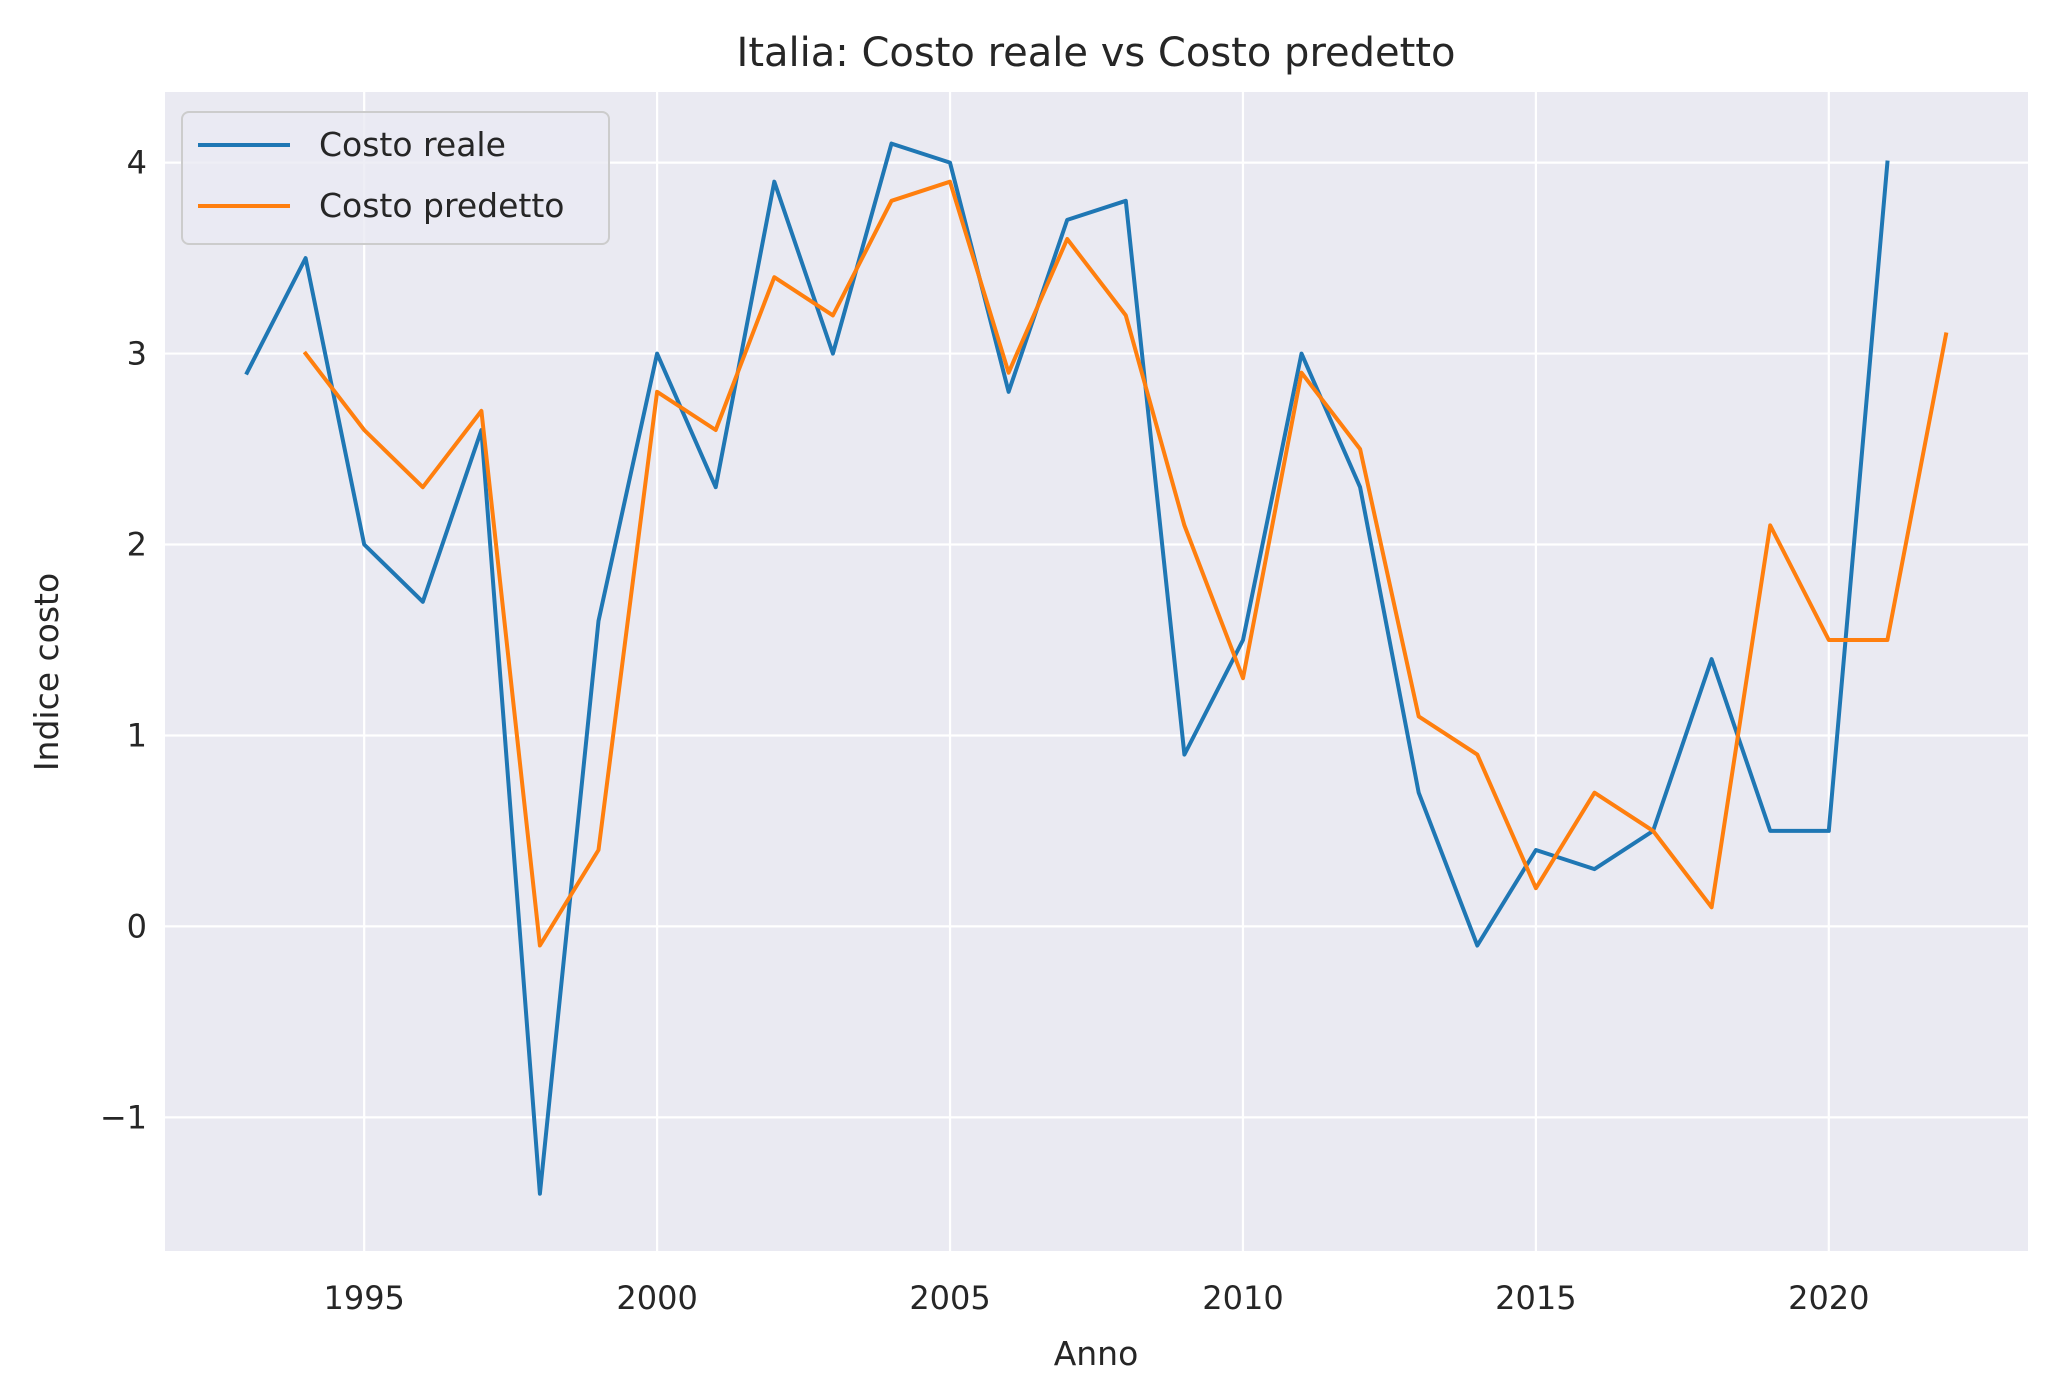  Describe the element at coordinates (137, 163) in the screenshot. I see `y-tick-label: 4` at that location.